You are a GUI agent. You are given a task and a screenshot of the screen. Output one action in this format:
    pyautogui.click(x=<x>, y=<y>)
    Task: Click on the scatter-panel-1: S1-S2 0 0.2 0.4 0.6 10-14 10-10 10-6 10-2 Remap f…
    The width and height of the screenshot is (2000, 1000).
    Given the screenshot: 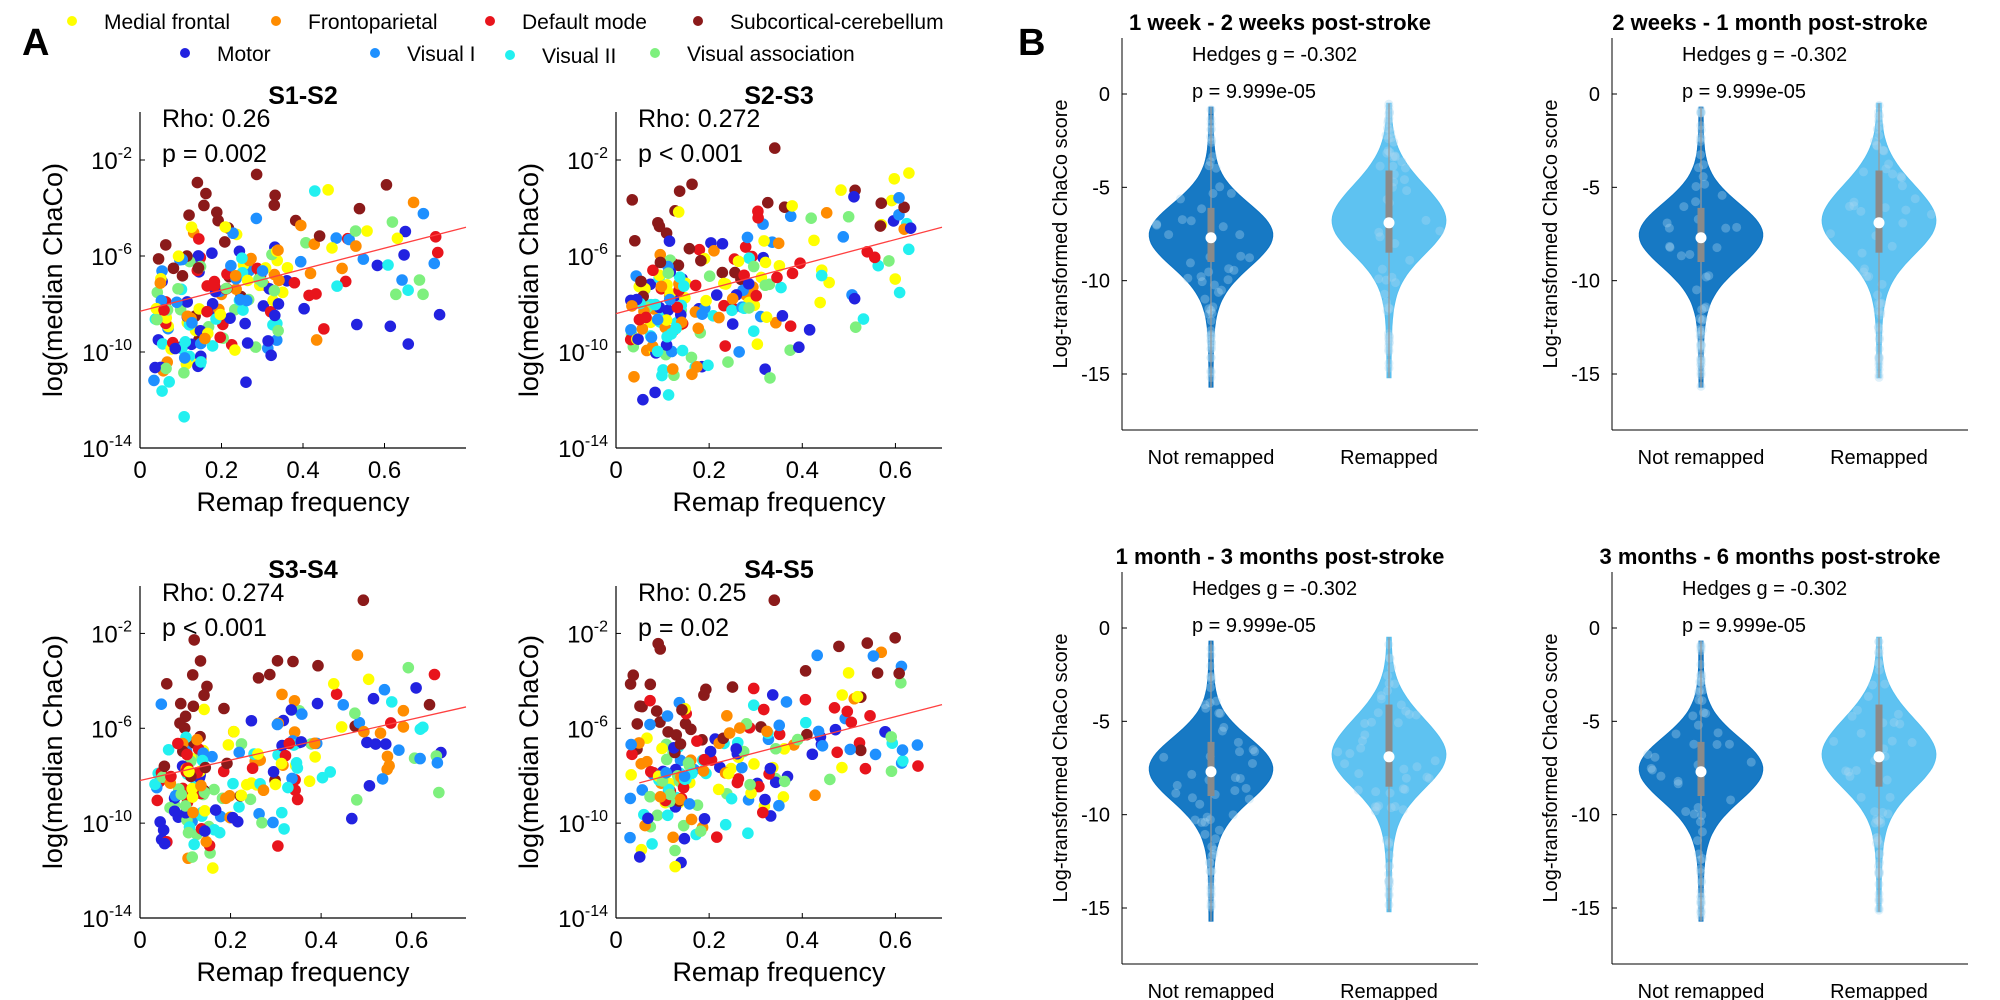 What is the action you would take?
    pyautogui.click(x=252, y=299)
    